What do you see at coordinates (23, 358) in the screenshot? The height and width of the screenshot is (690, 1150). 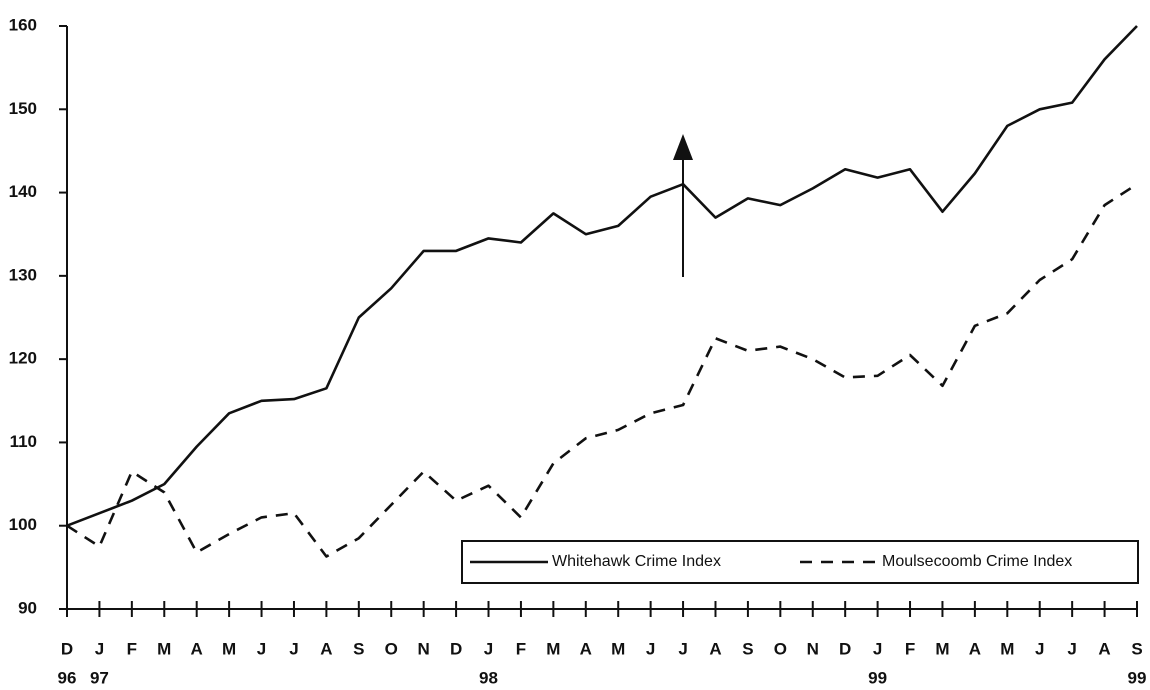 I see `y-tick-label: 120` at bounding box center [23, 358].